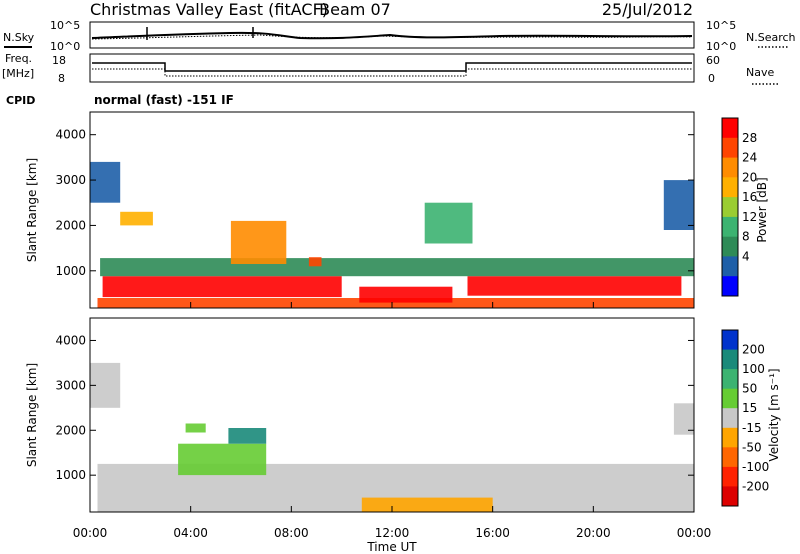 The height and width of the screenshot is (554, 800). I want to click on power-colorbar-tick-6: 4, so click(746, 256).